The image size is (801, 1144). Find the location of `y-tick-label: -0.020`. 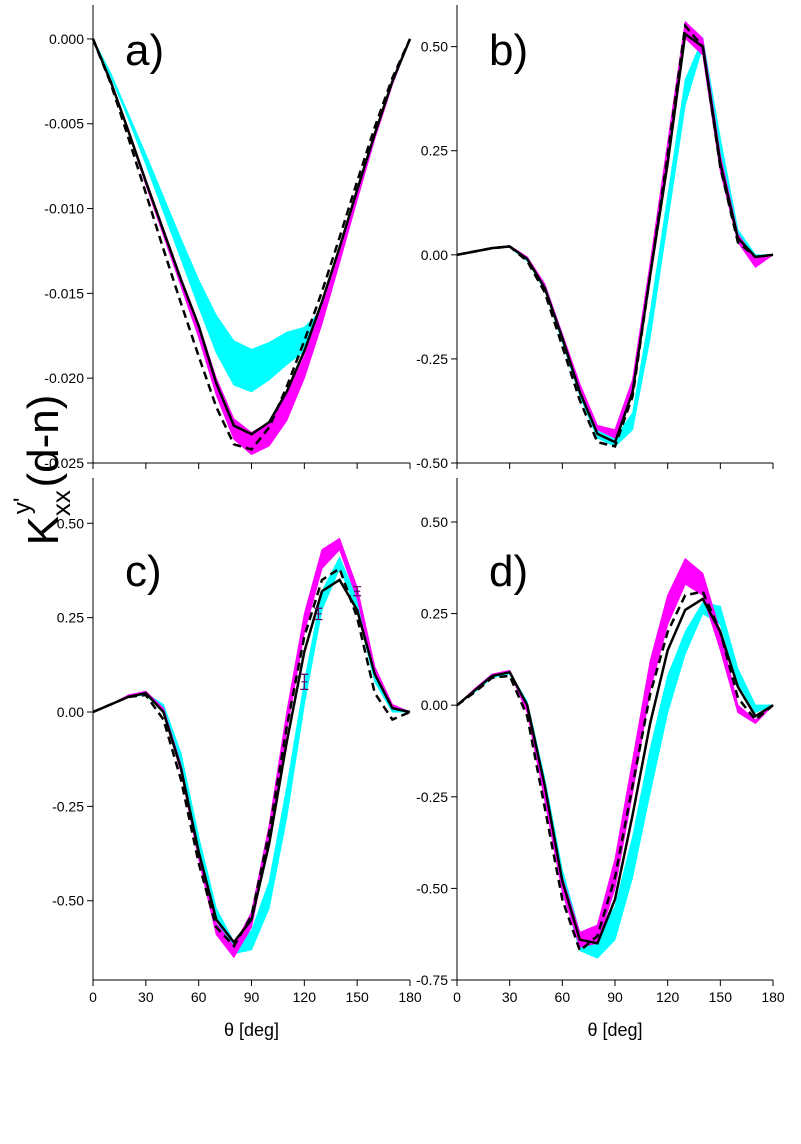

y-tick-label: -0.020 is located at coordinates (64, 378).